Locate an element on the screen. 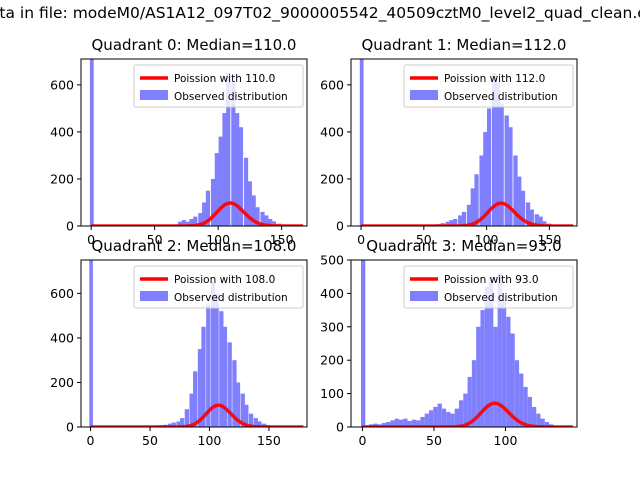 This screenshot has height=480, width=640. legend-box is located at coordinates (218, 86).